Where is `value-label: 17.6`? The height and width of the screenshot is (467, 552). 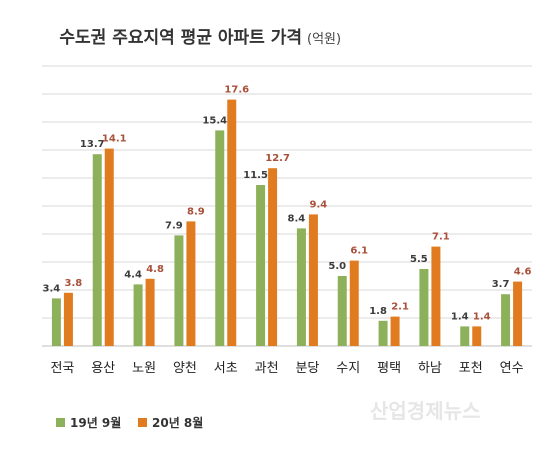
value-label: 17.6 is located at coordinates (236, 90).